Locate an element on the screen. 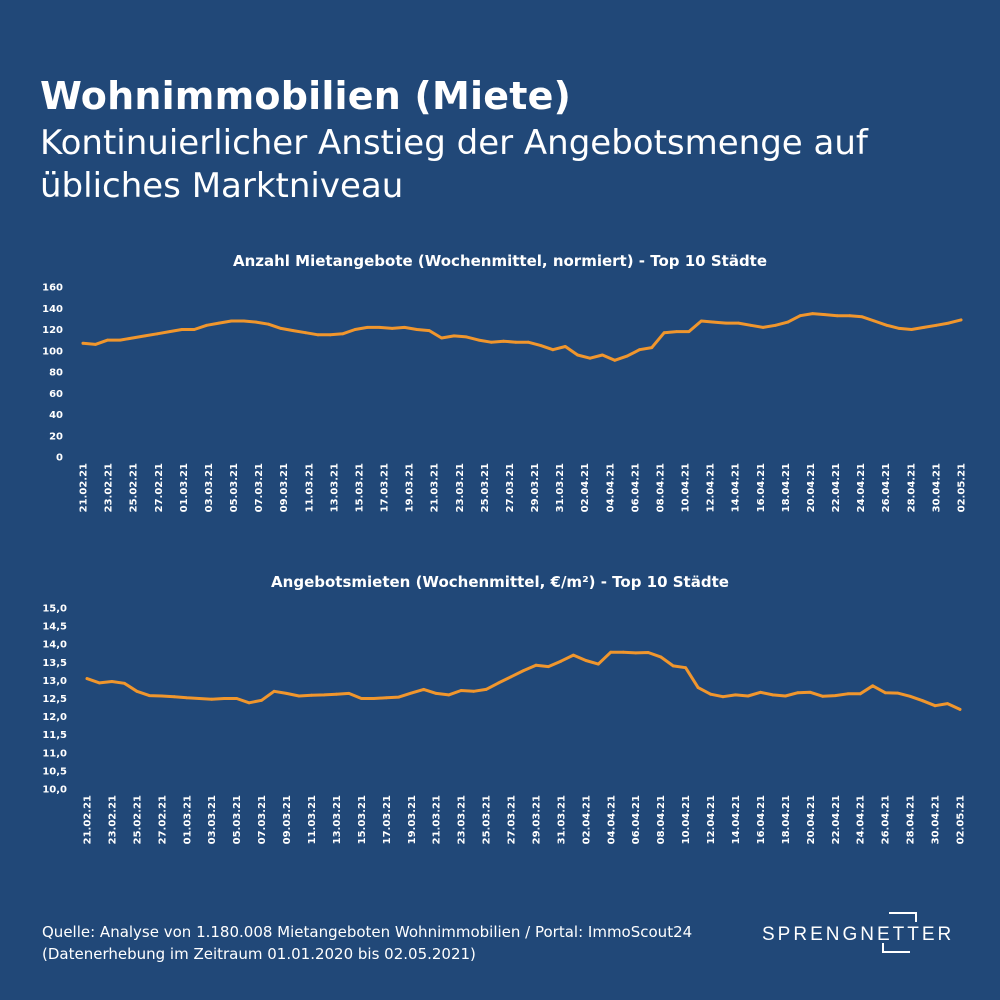 Image resolution: width=1000 pixels, height=1000 pixels. x-tick-label: 27.02.21 is located at coordinates (159, 487).